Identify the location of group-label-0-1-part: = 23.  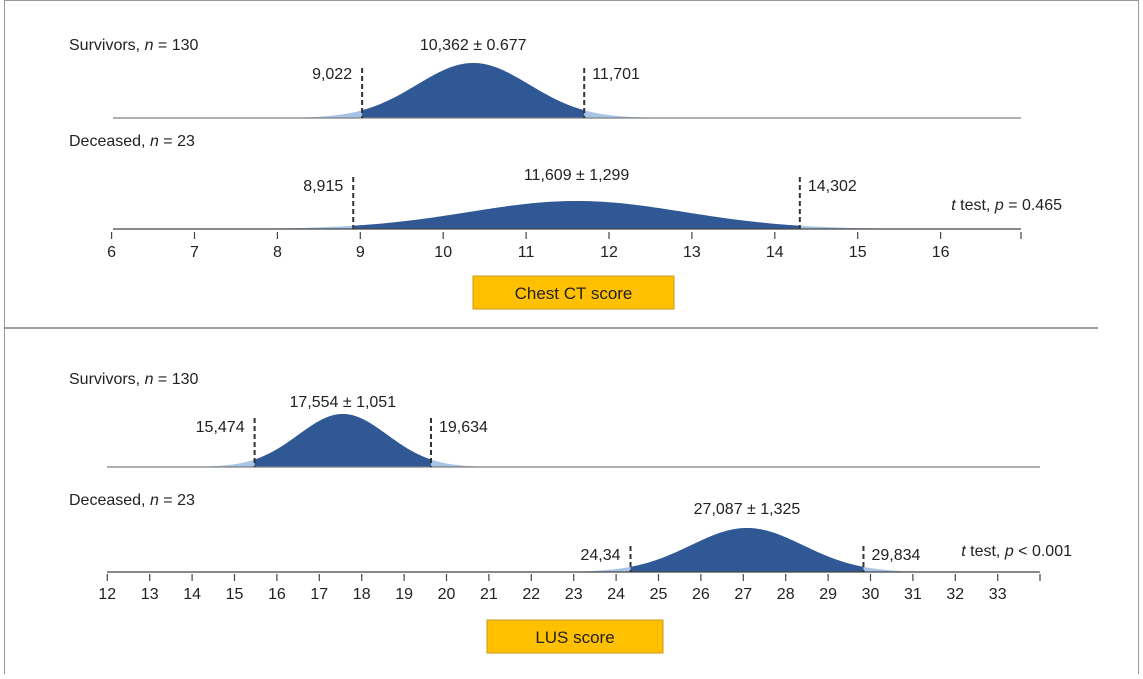
(177, 141).